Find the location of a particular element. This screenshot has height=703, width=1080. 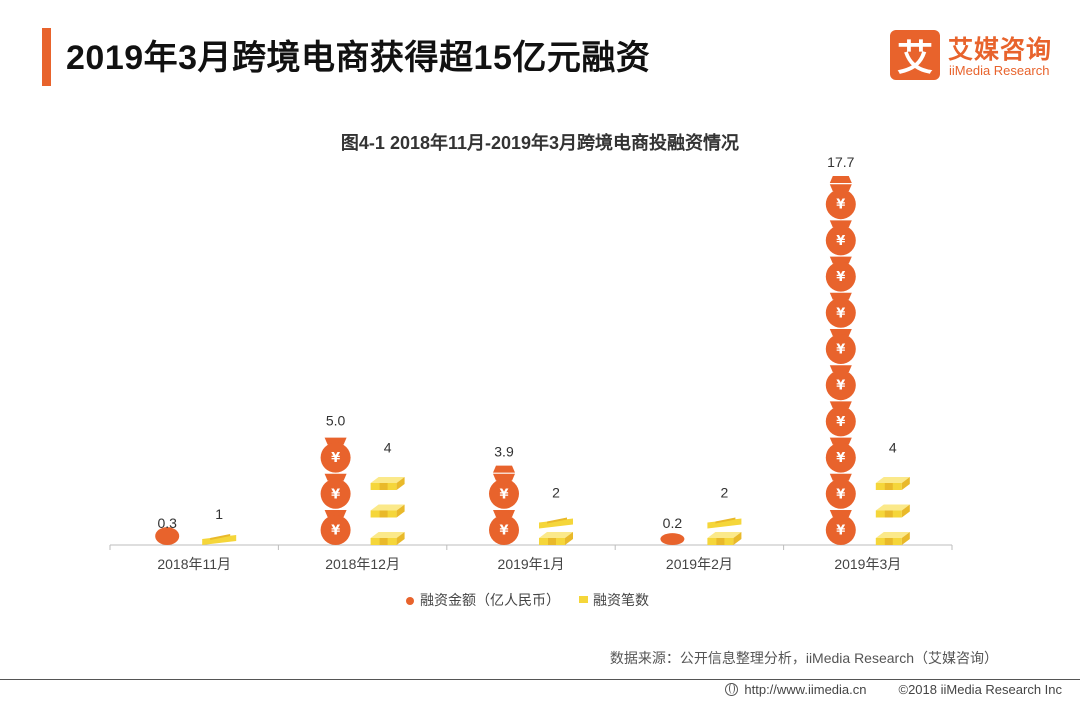

amount-bar-partial is located at coordinates (672, 539).